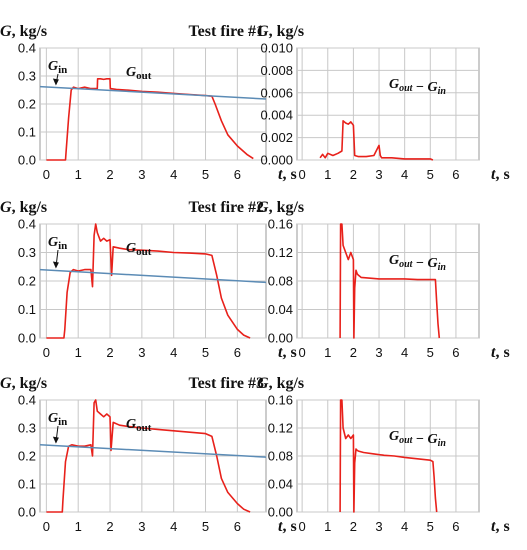 The width and height of the screenshot is (527, 550). I want to click on y-tick-label: 0.000, so click(276, 160).